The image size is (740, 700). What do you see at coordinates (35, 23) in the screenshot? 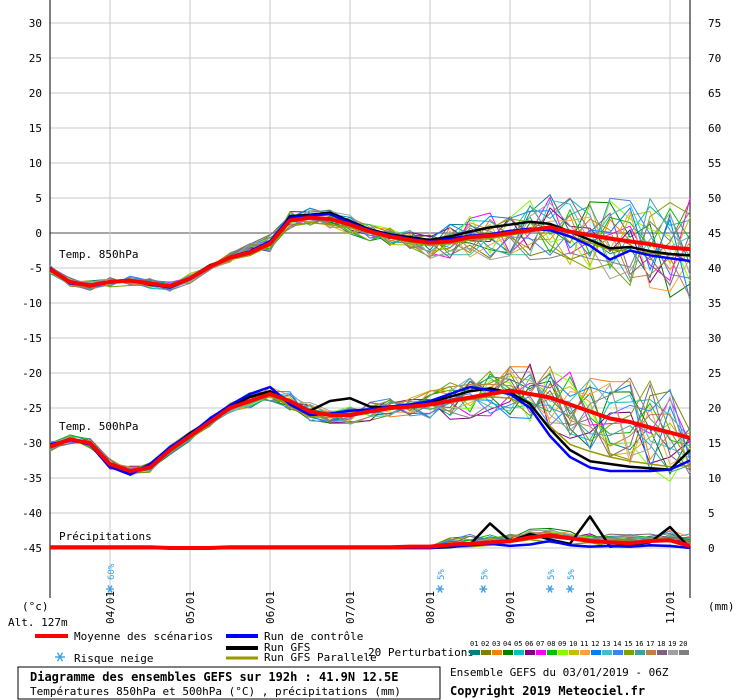
I see `left-tick-label: 30` at bounding box center [35, 23].